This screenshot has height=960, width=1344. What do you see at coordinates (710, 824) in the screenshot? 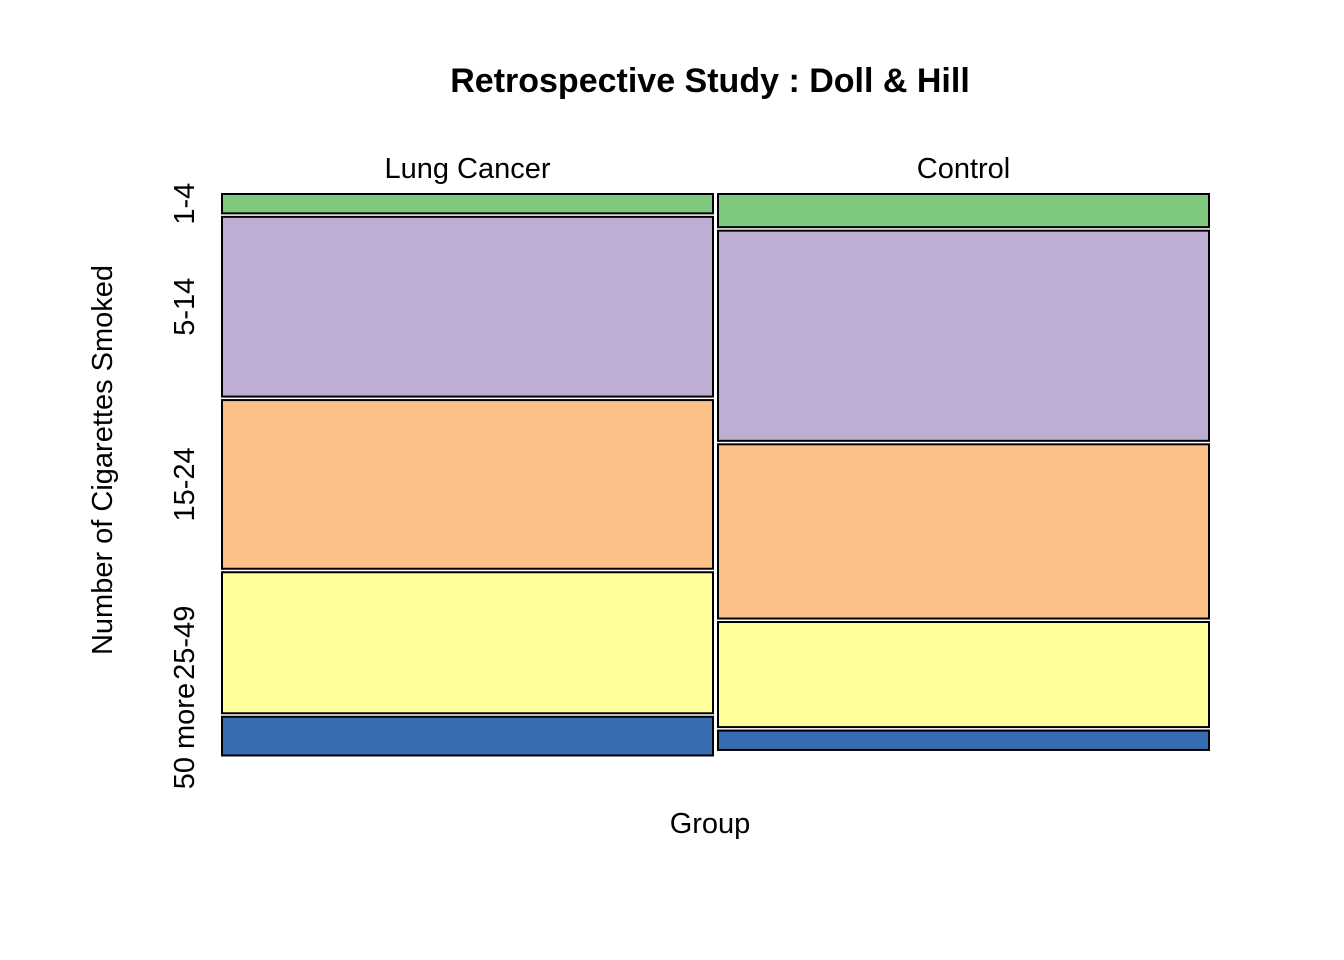
I see `x-axis-label: Group` at bounding box center [710, 824].